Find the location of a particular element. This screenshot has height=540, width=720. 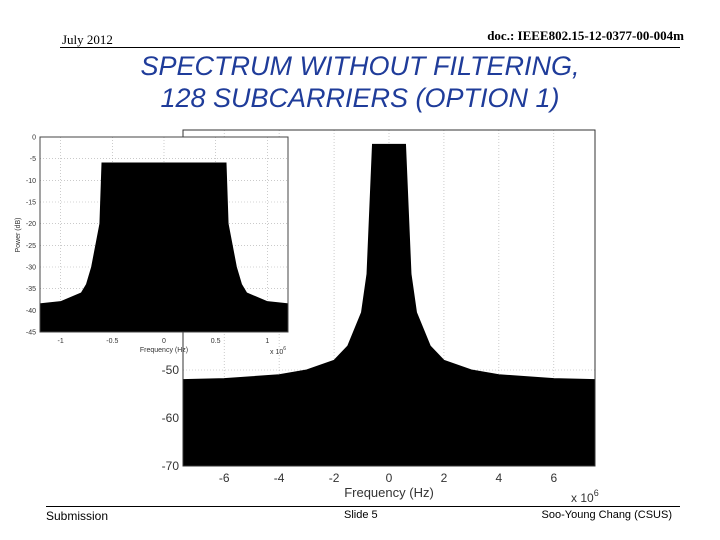

x-tick-label: -4 is located at coordinates (279, 478).